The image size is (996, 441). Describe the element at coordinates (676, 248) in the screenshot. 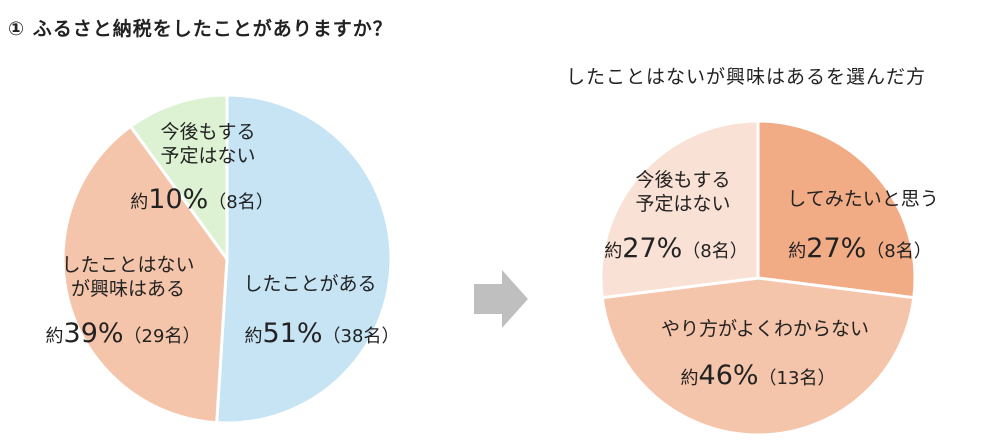

I see `value-no-plan-right: 約27%（8名）` at that location.